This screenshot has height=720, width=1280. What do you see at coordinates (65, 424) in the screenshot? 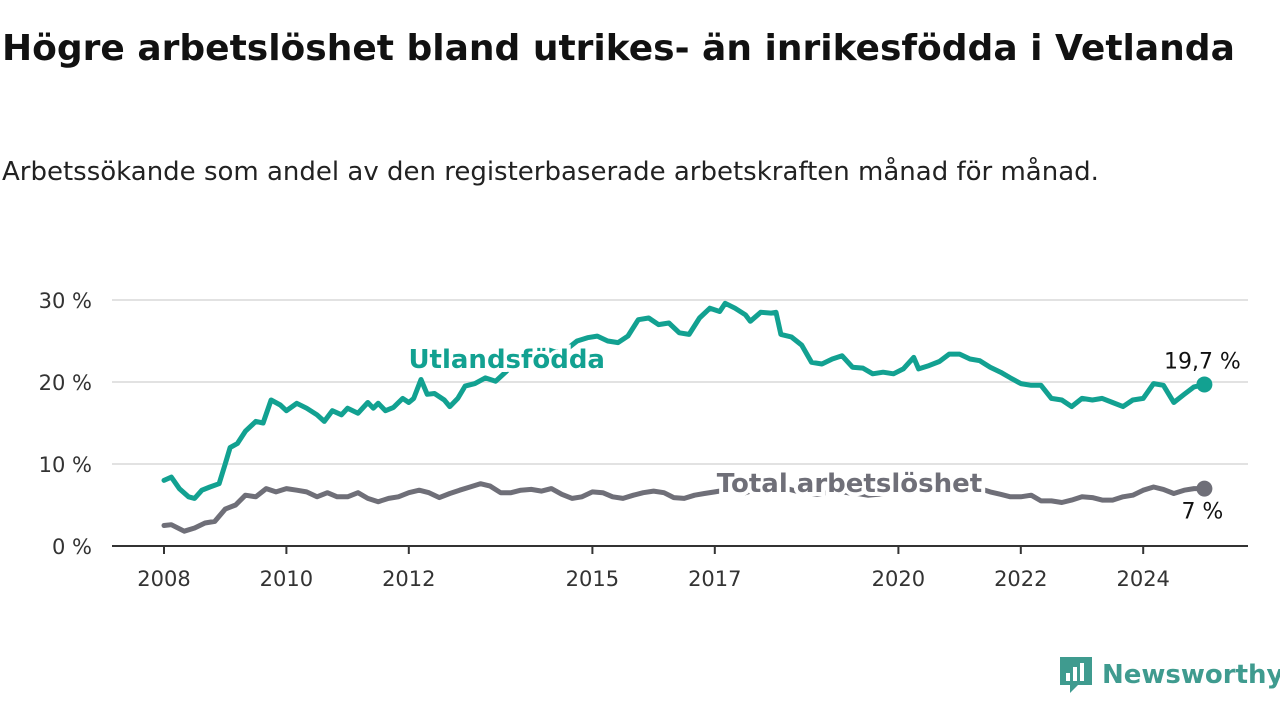
I see `y-axis-tick-labels: 0 % 10 % 20 % 30 %` at bounding box center [65, 424].